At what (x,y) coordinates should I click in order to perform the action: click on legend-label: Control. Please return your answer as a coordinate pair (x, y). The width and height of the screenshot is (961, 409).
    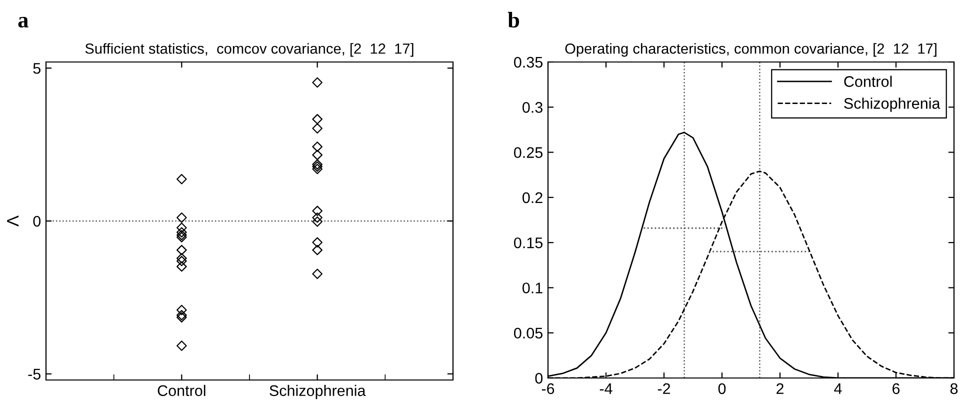
    Looking at the image, I should click on (868, 81).